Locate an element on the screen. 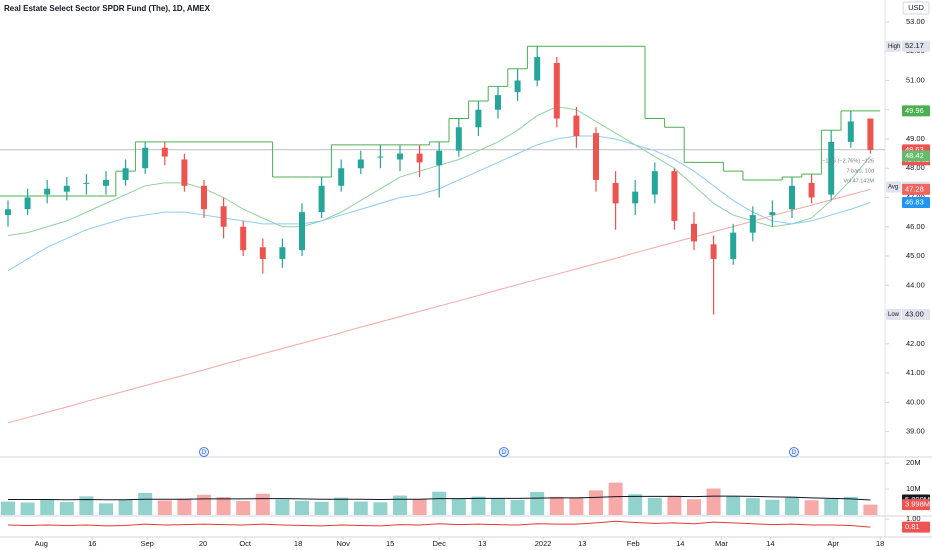  dividend-label: D is located at coordinates (504, 453).